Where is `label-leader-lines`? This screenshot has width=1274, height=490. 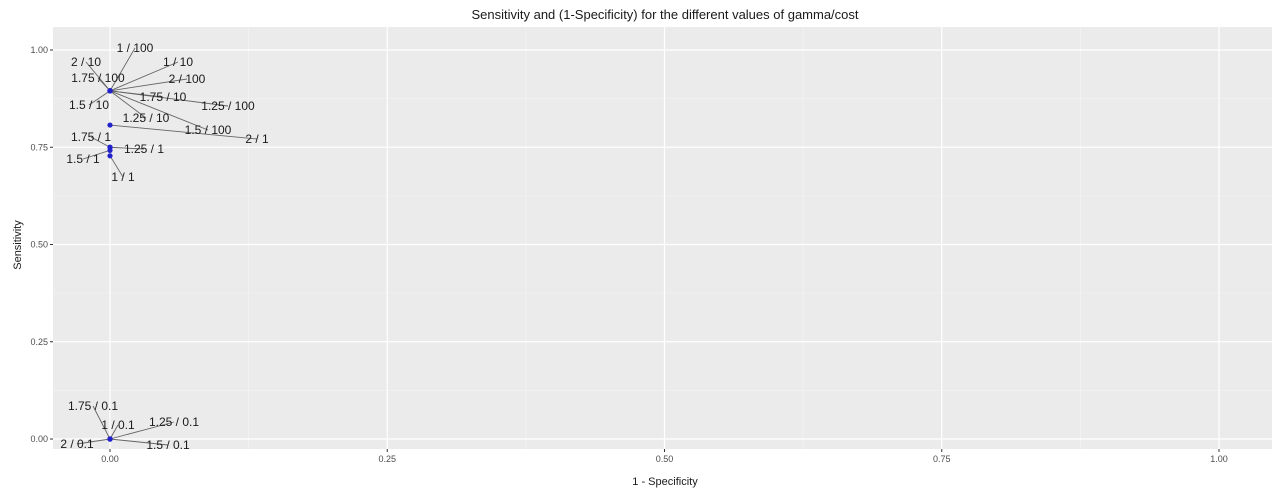 label-leader-lines is located at coordinates (167, 246).